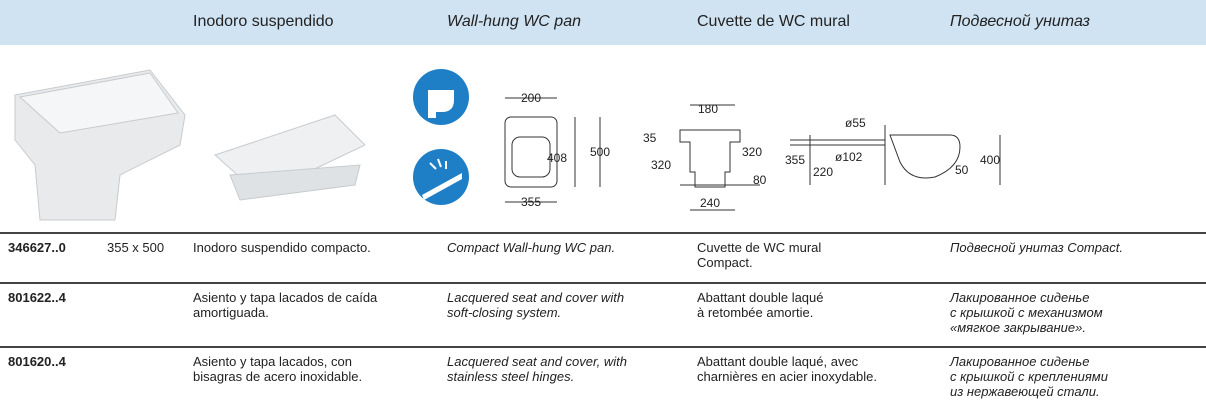 This screenshot has height=419, width=1206. I want to click on cell-line: amortiguada., so click(231, 312).